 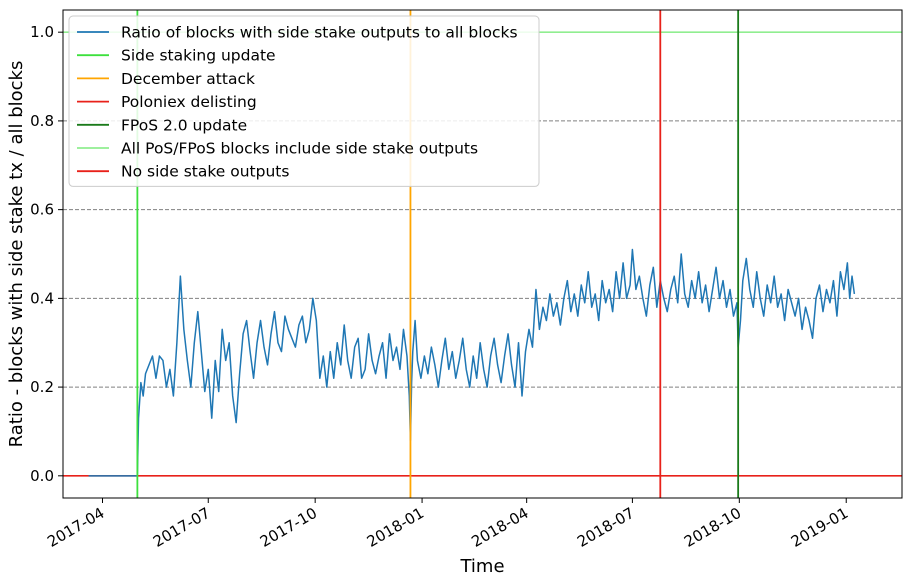 I want to click on y-tick-label: 0.2, so click(x=42, y=387).